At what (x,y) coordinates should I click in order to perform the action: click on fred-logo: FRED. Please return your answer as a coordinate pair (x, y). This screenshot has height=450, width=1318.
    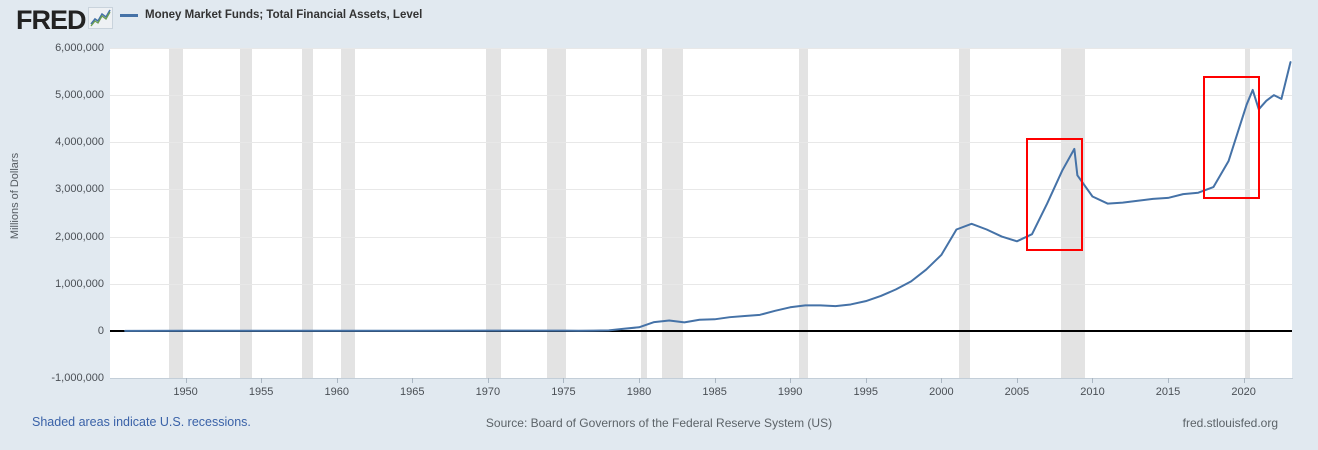
    Looking at the image, I should click on (51, 20).